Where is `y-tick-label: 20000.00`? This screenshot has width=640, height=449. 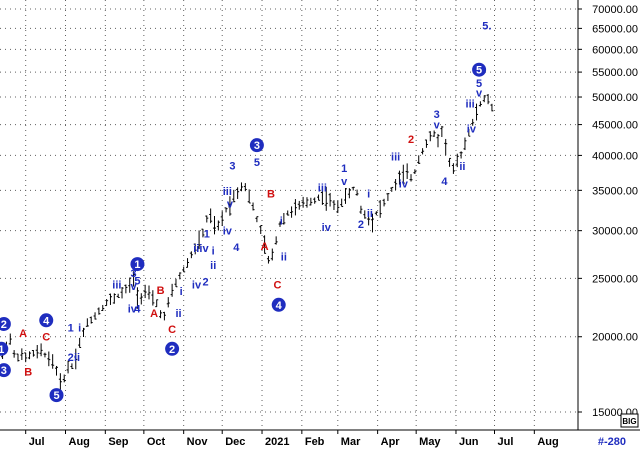 y-tick-label: 20000.00 is located at coordinates (615, 338).